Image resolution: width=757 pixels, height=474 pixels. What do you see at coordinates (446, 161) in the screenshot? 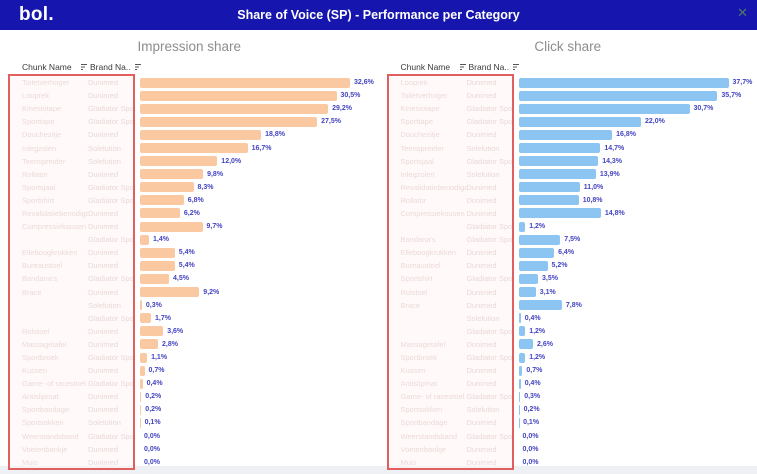
I see `redacted-name-cells: Sportsjaal Gladiator Sports` at bounding box center [446, 161].